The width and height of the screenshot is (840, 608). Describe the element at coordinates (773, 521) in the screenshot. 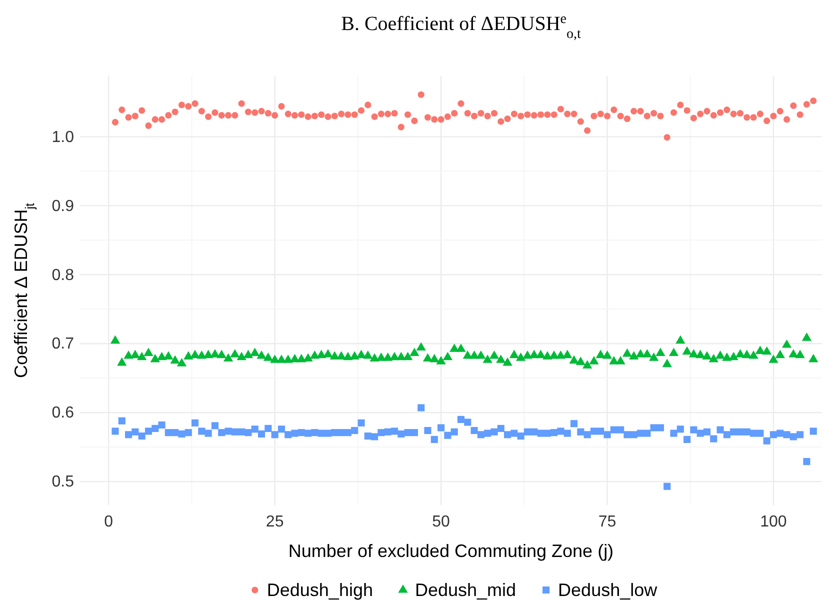

I see `x-tick-label: 100` at that location.